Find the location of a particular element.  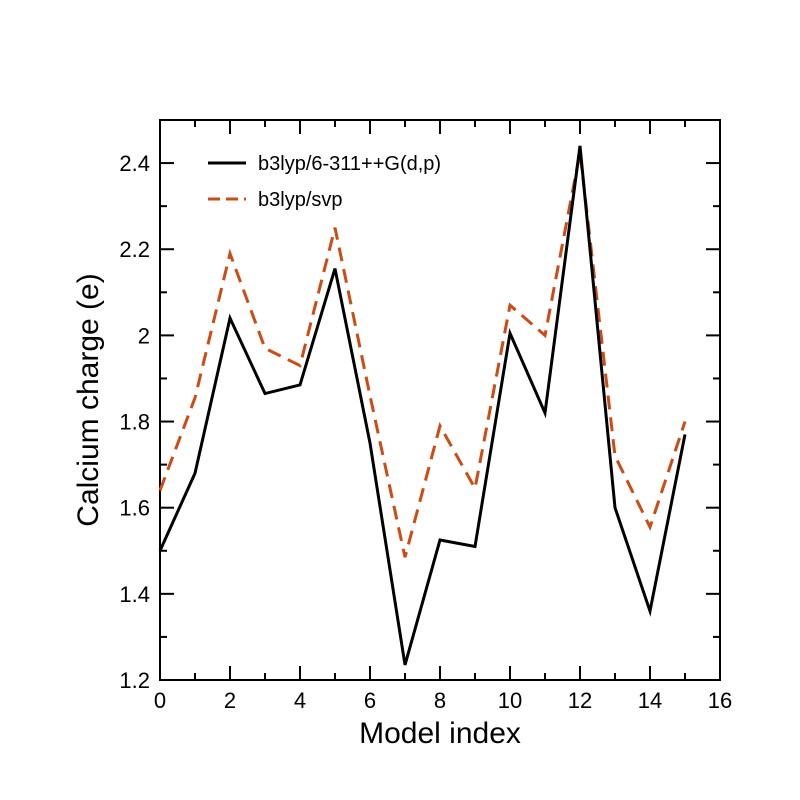

x-tick-label: 6 is located at coordinates (370, 700).